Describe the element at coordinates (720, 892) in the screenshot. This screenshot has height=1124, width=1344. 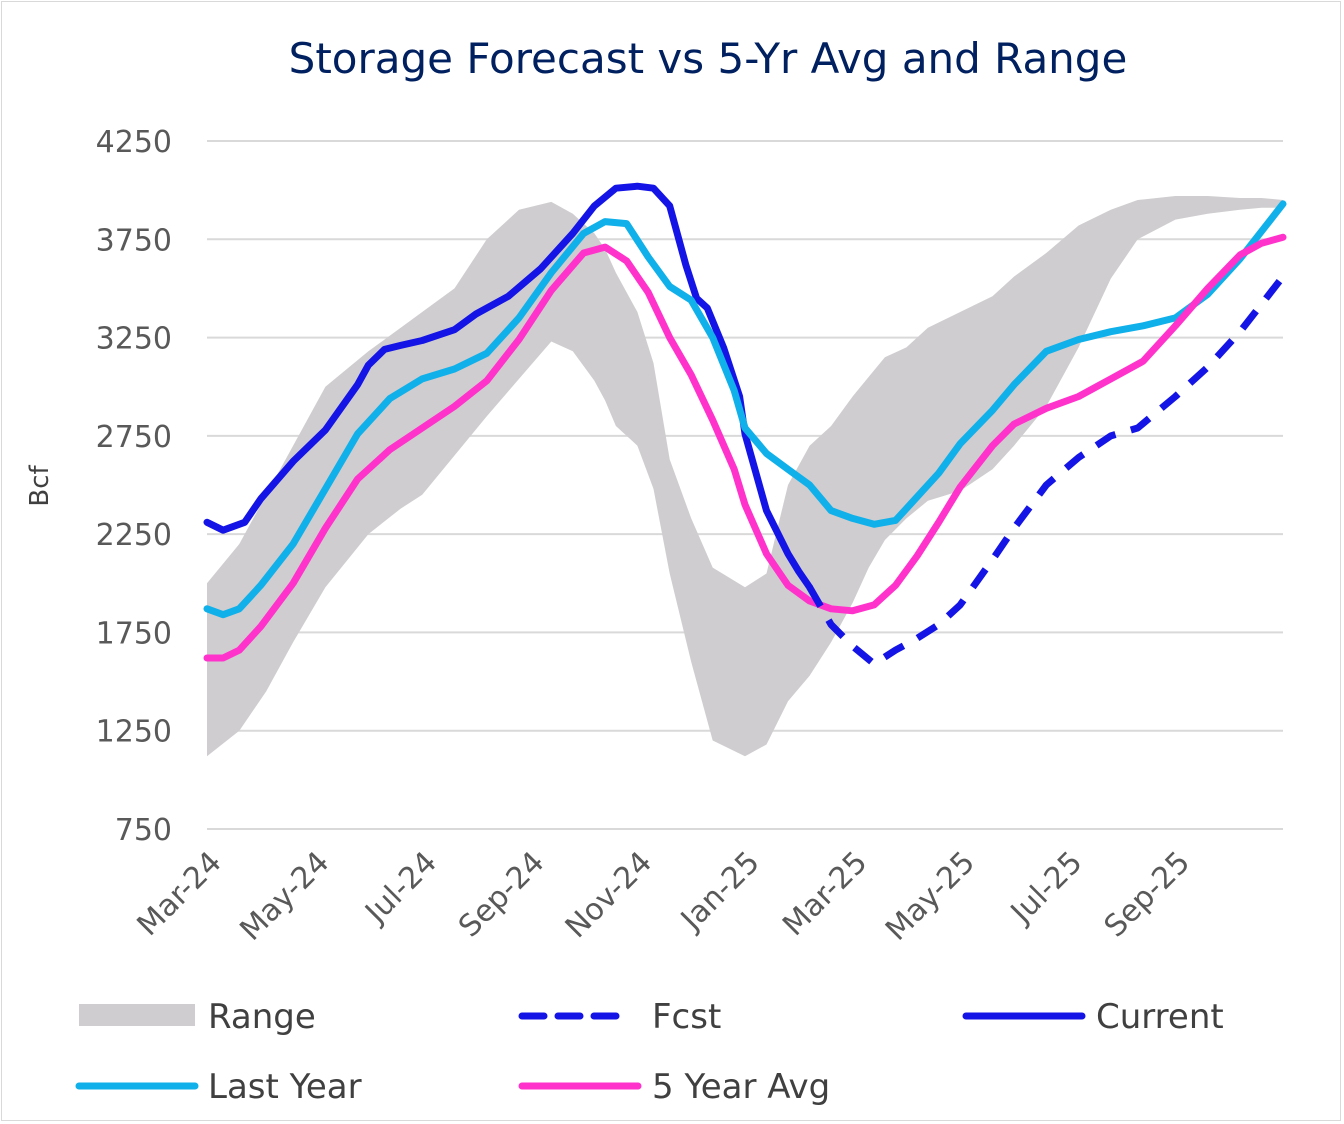
I see `x-tick-label: Jan-25` at that location.